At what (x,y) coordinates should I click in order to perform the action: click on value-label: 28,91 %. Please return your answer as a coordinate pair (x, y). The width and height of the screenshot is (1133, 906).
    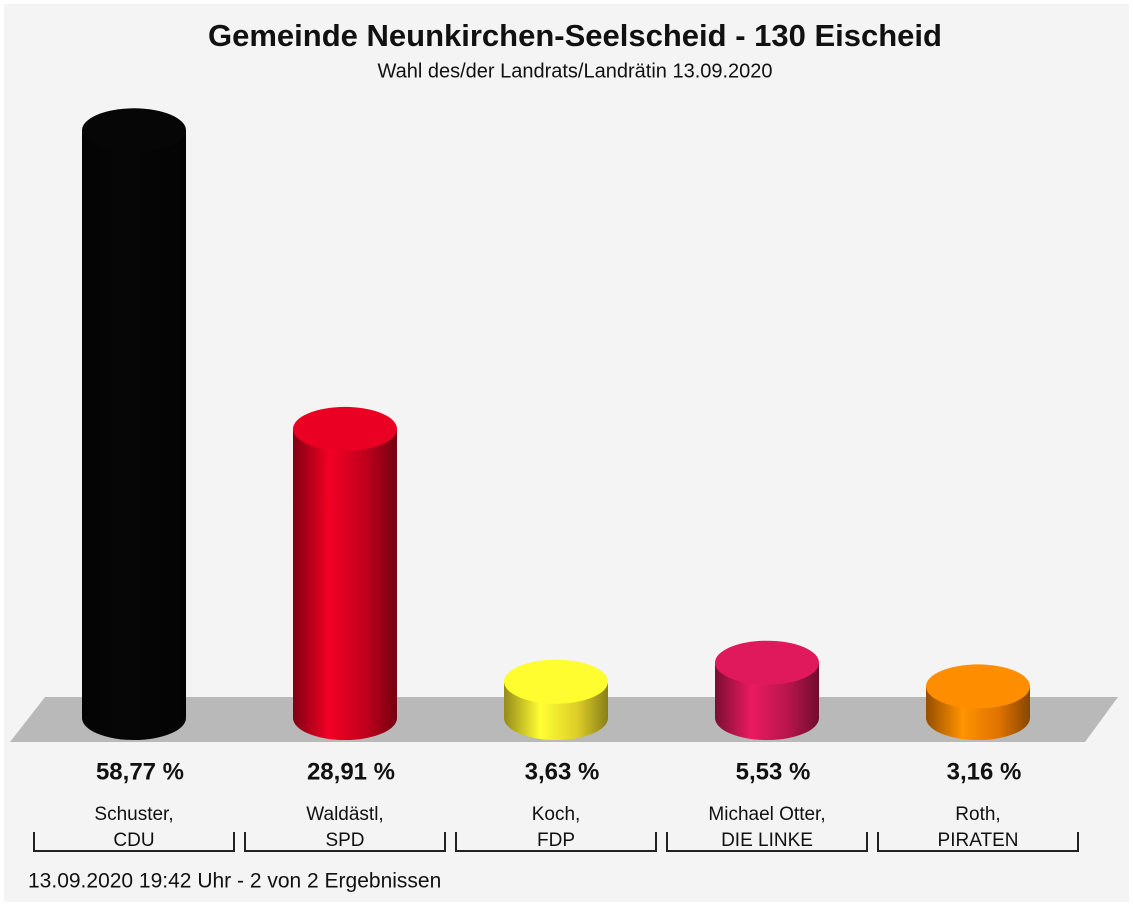
    Looking at the image, I should click on (351, 771).